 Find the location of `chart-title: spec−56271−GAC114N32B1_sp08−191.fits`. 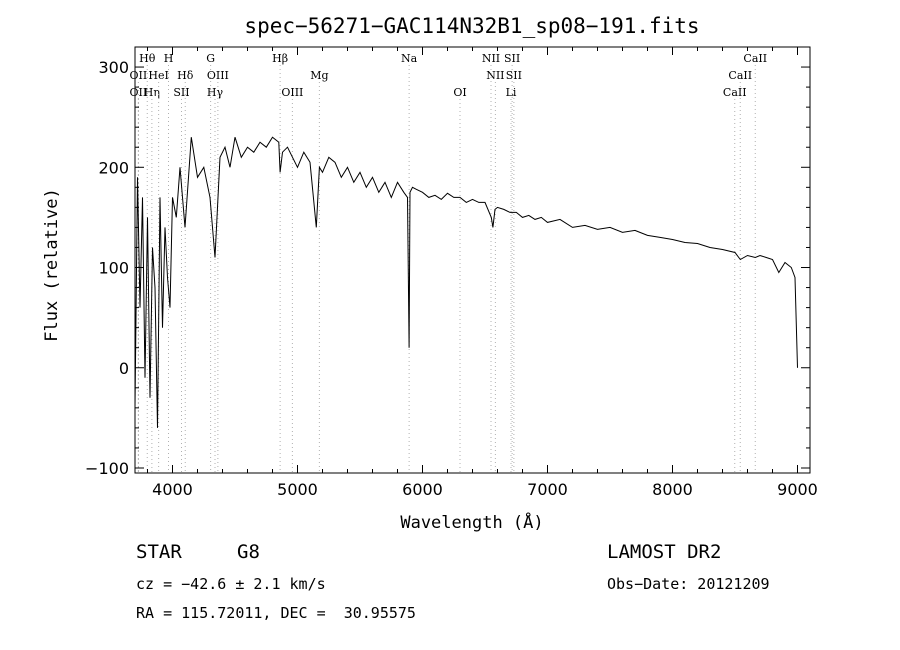

chart-title: spec−56271−GAC114N32B1_sp08−191.fits is located at coordinates (471, 26).